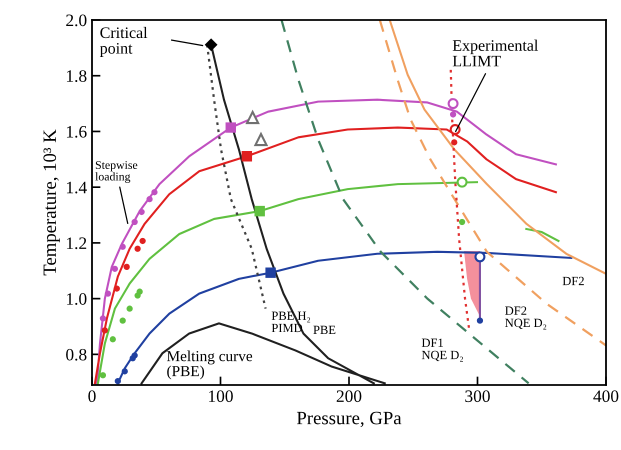 This screenshot has width=621, height=450. Describe the element at coordinates (525, 318) in the screenshot. I see `annotation: DF2 NQE D₂` at that location.